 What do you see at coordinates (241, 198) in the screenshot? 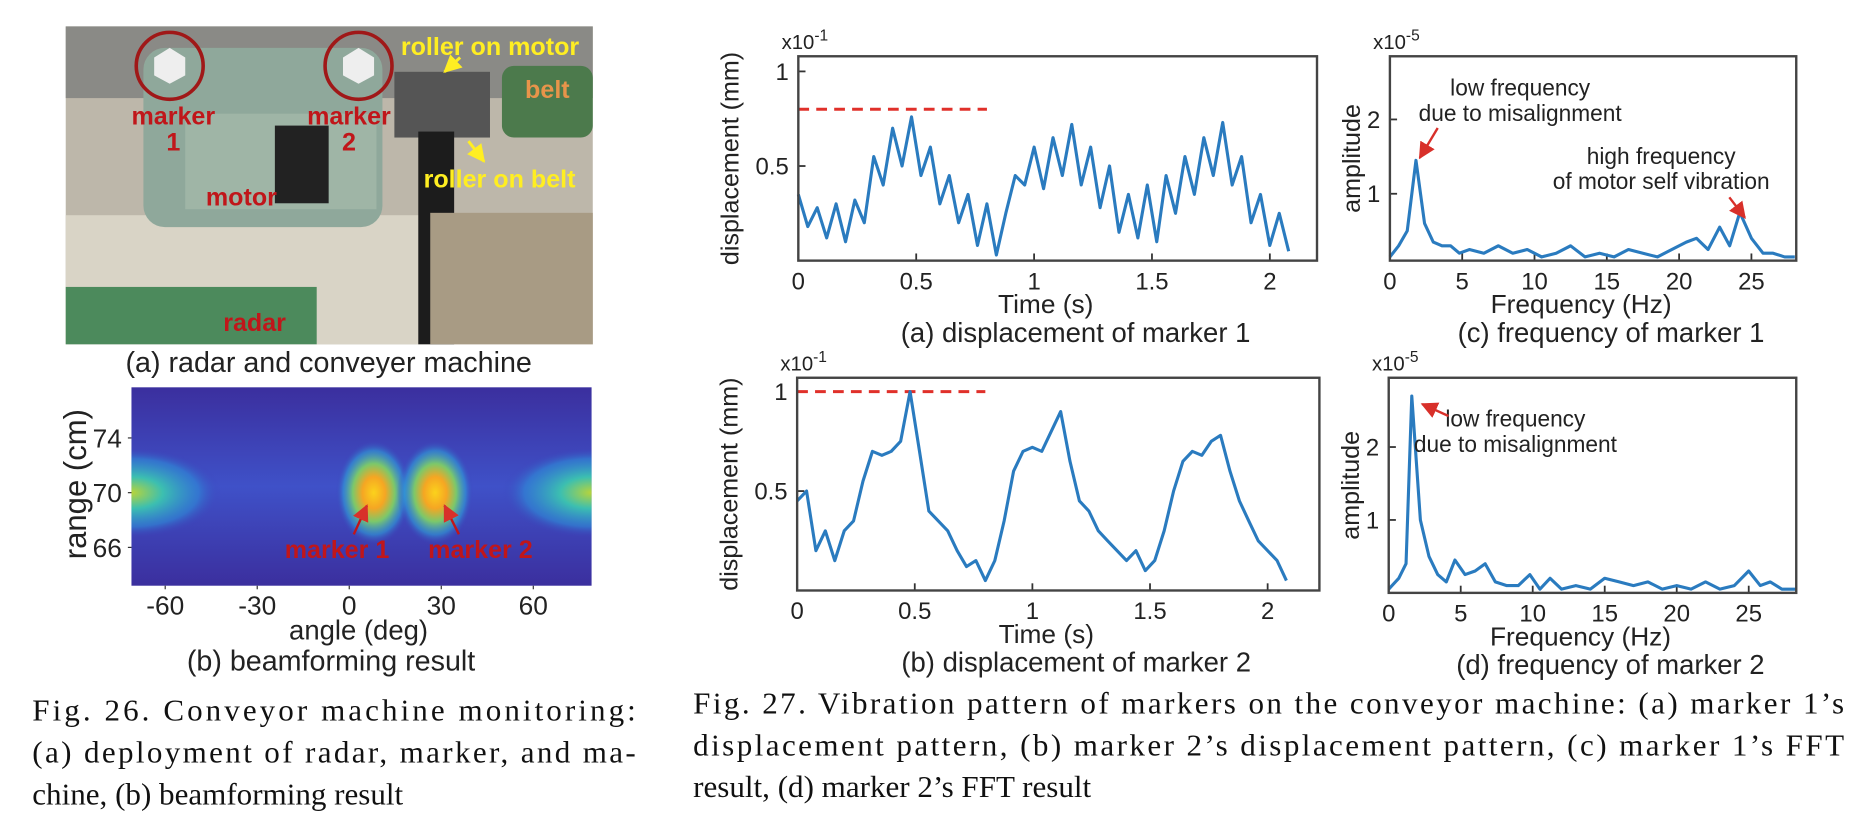
I see `photo-label: motor` at bounding box center [241, 198].